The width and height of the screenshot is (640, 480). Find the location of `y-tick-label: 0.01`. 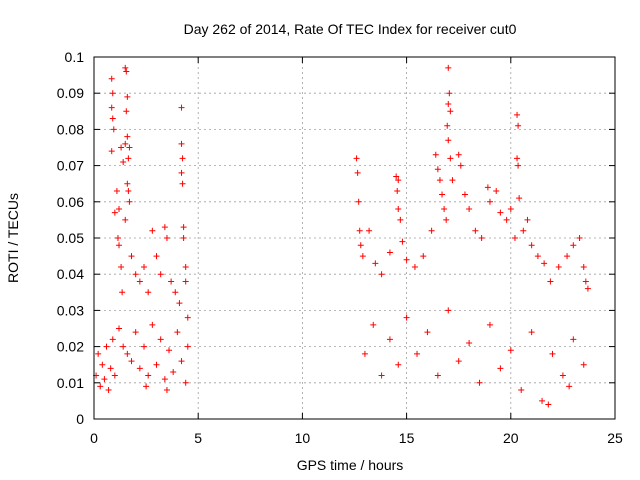

y-tick-label: 0.01 is located at coordinates (70, 383).